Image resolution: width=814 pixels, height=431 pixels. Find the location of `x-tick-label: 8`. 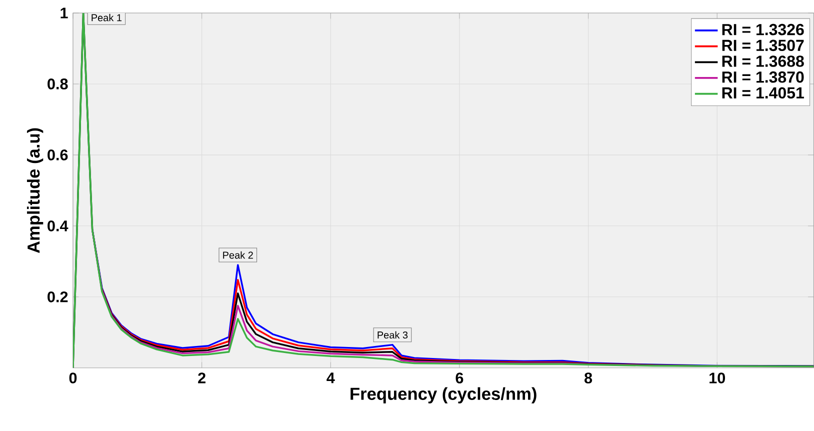

x-tick-label: 8 is located at coordinates (588, 378).